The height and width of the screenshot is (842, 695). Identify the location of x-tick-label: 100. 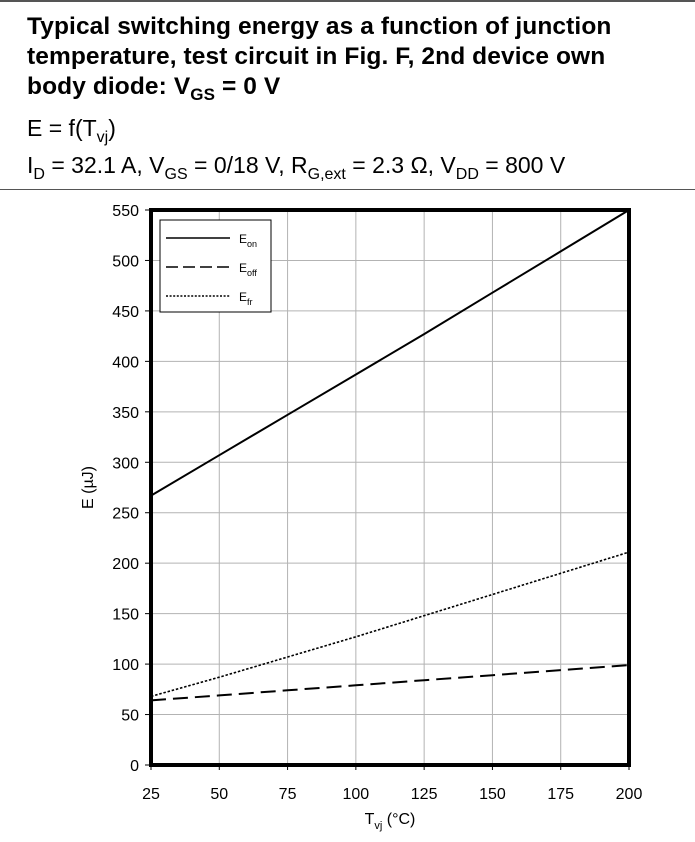
(356, 794).